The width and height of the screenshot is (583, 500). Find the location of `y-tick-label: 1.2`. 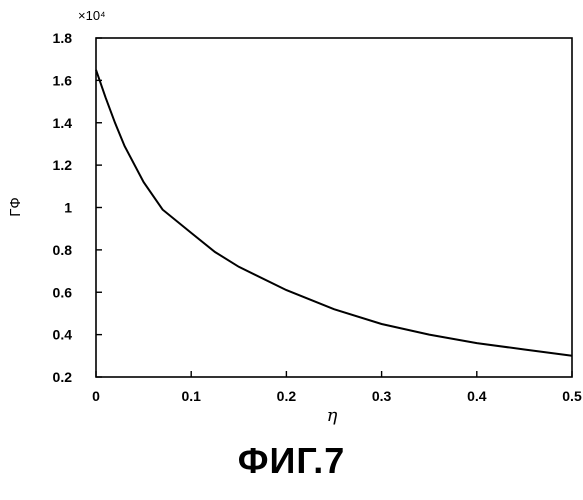

y-tick-label: 1.2 is located at coordinates (63, 165).